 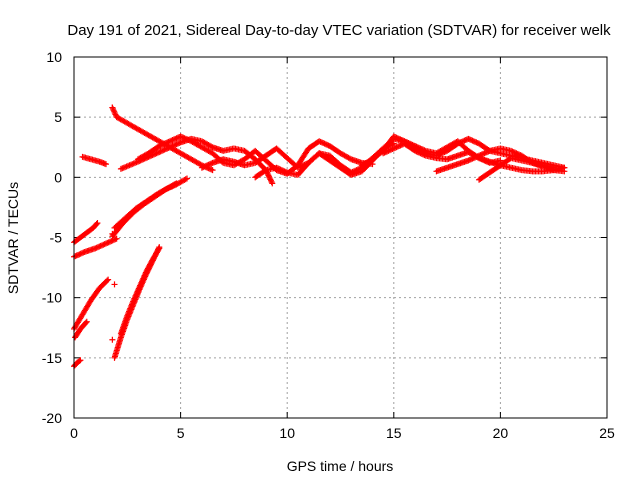 I want to click on x-tick-label: 10, so click(x=287, y=433).